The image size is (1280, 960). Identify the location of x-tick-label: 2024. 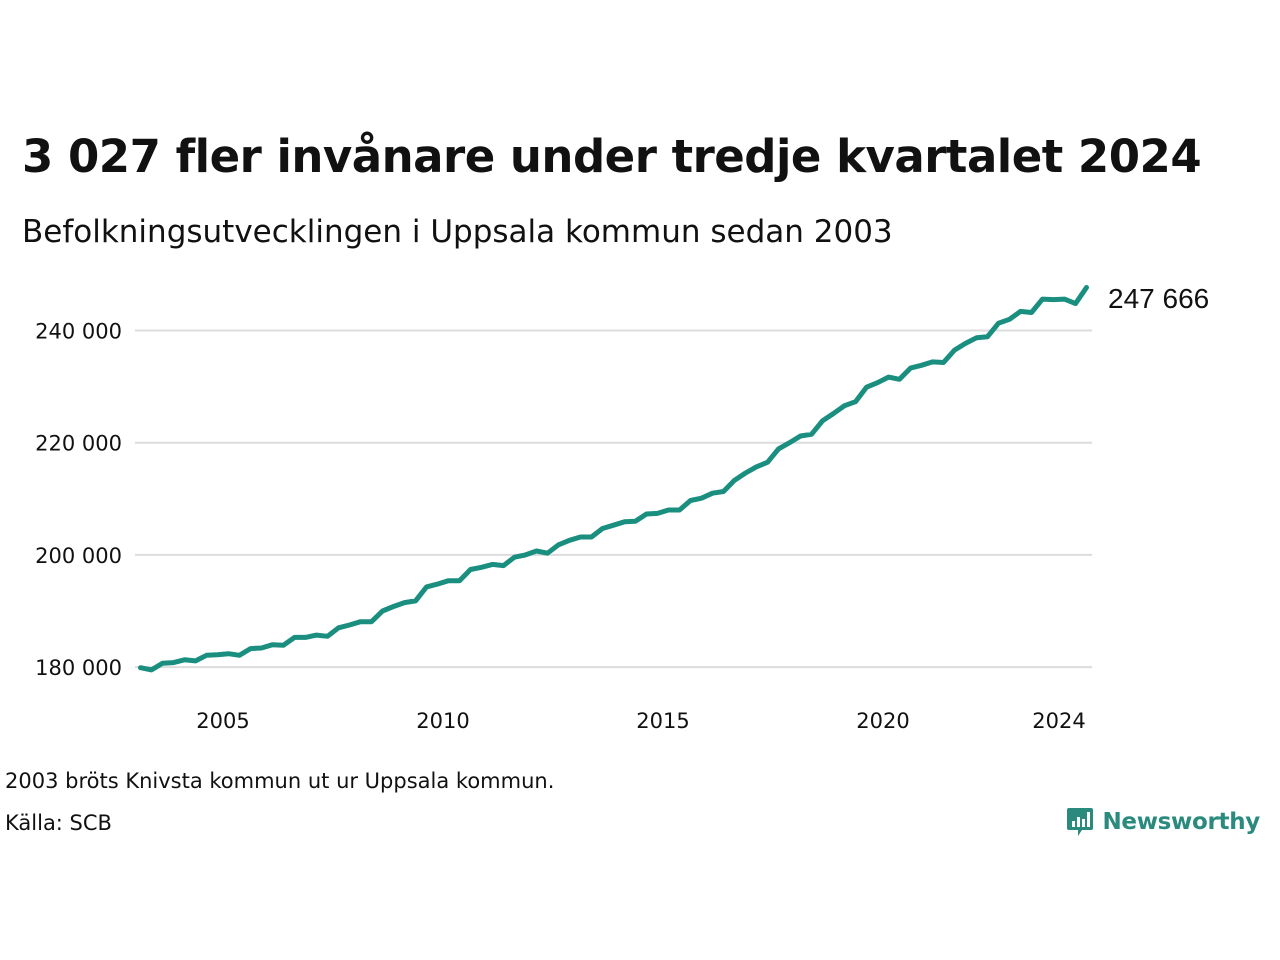
(1058, 721).